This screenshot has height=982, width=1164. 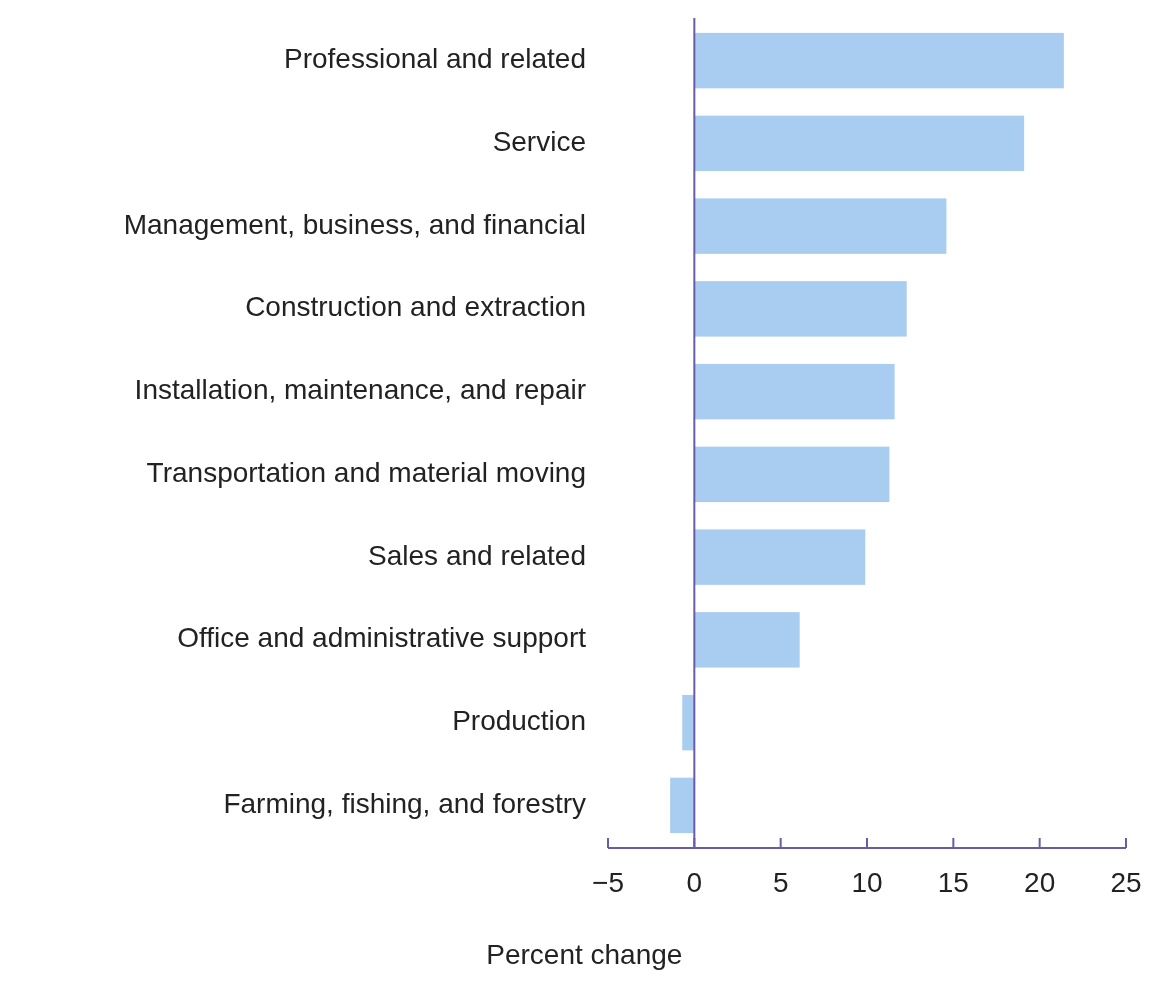 I want to click on y-tick-label: Professional and related, so click(x=435, y=59).